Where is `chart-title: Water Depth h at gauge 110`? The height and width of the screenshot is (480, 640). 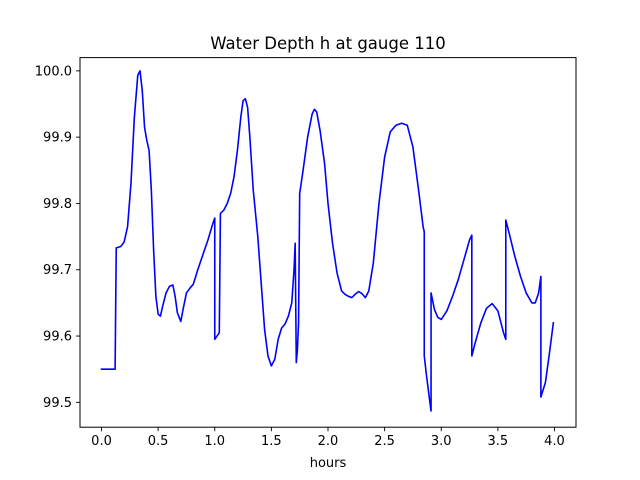
chart-title: Water Depth h at gauge 110 is located at coordinates (327, 43).